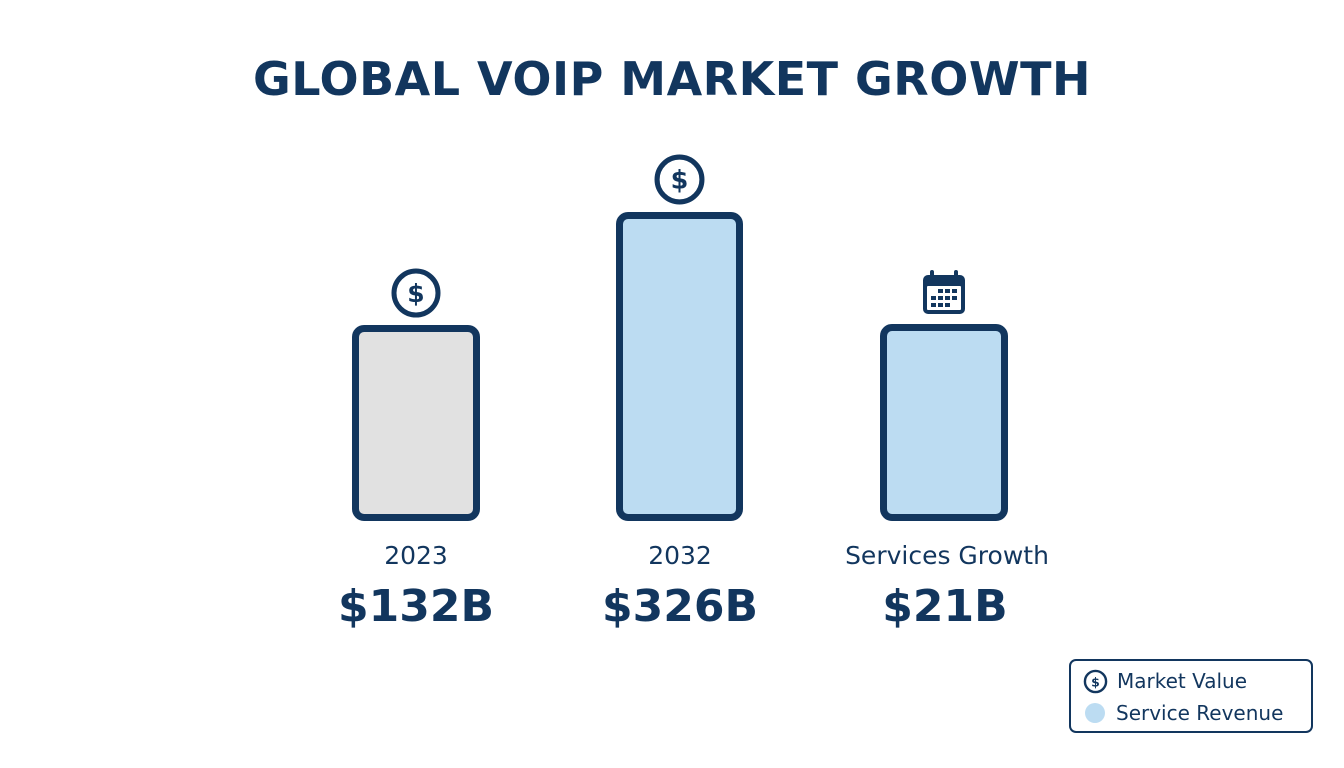  I want to click on bar-services-growth, so click(944, 422).